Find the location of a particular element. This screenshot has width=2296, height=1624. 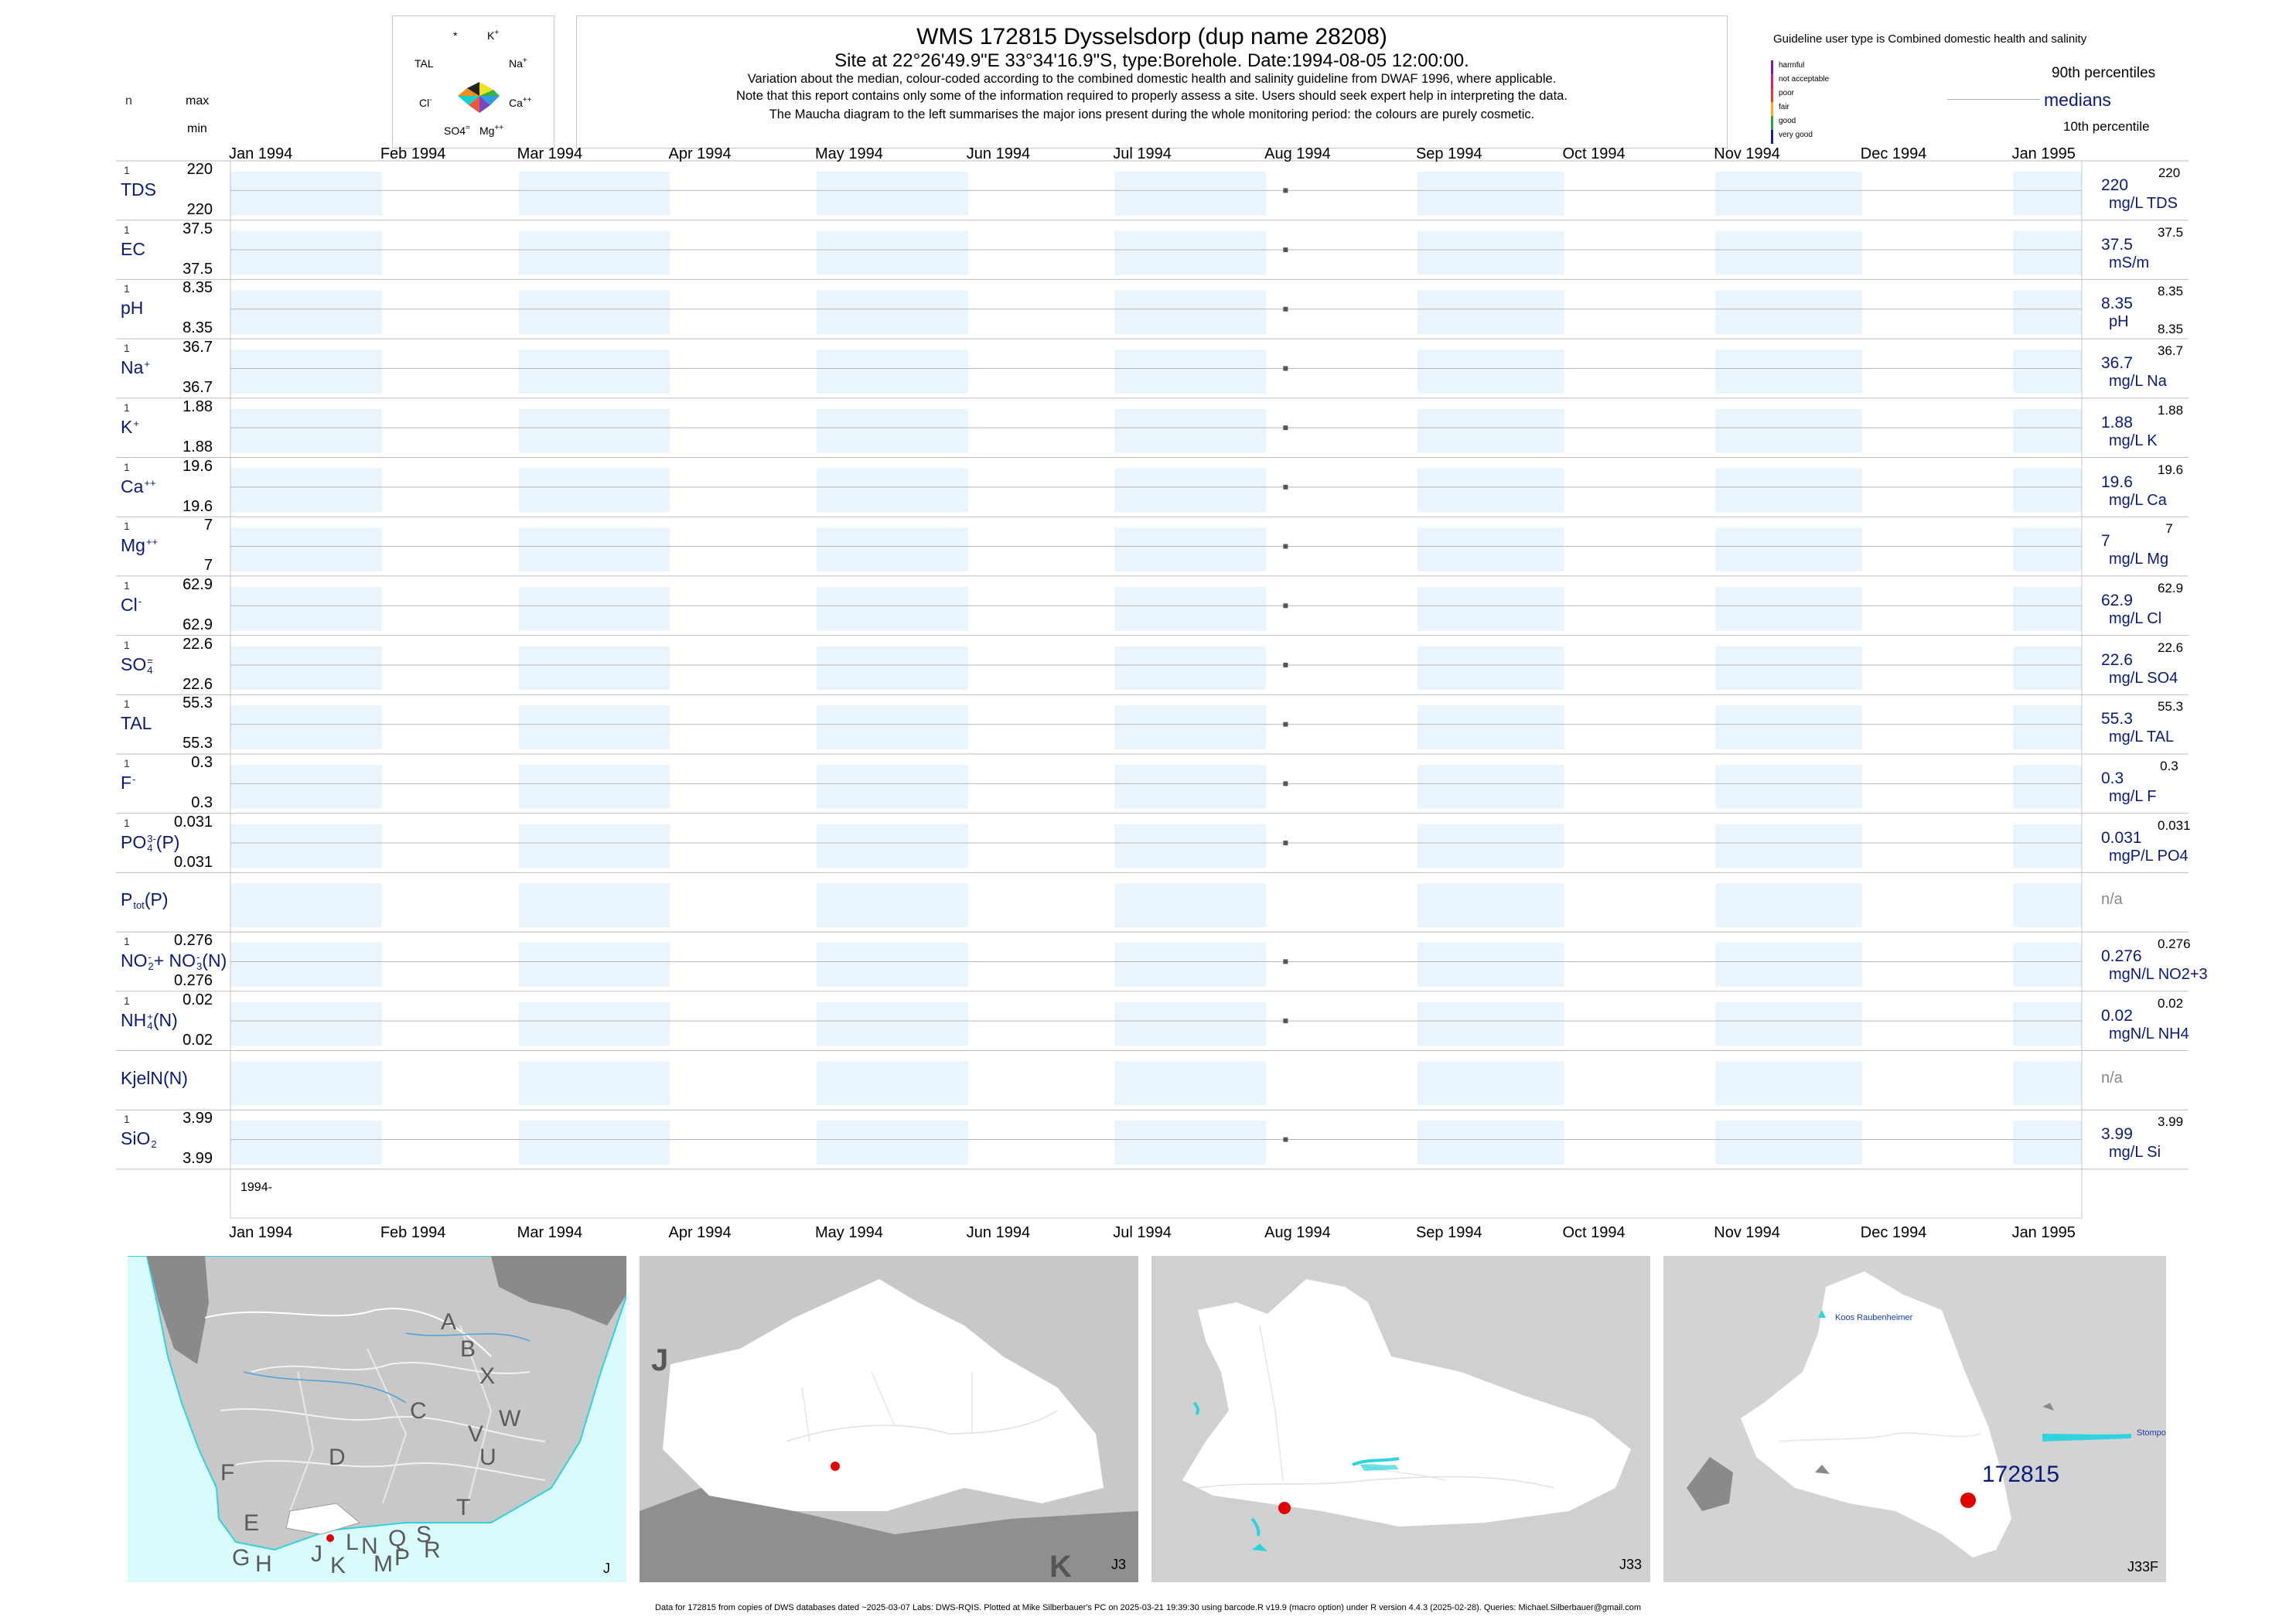

row-p90-SO4: 22.6 is located at coordinates (2171, 647).